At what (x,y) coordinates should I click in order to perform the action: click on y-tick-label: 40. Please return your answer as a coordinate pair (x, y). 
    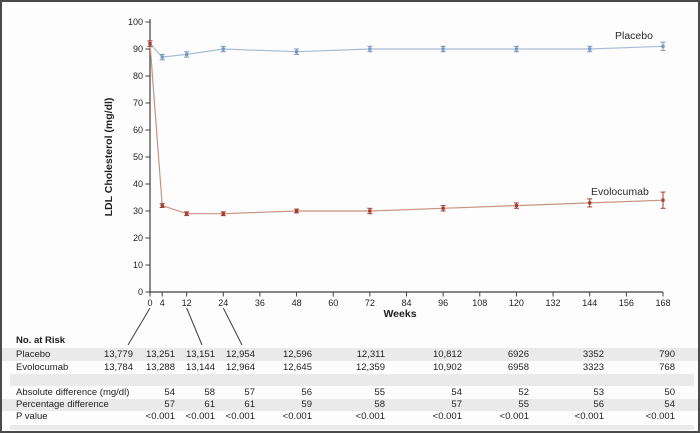
    Looking at the image, I should click on (138, 184).